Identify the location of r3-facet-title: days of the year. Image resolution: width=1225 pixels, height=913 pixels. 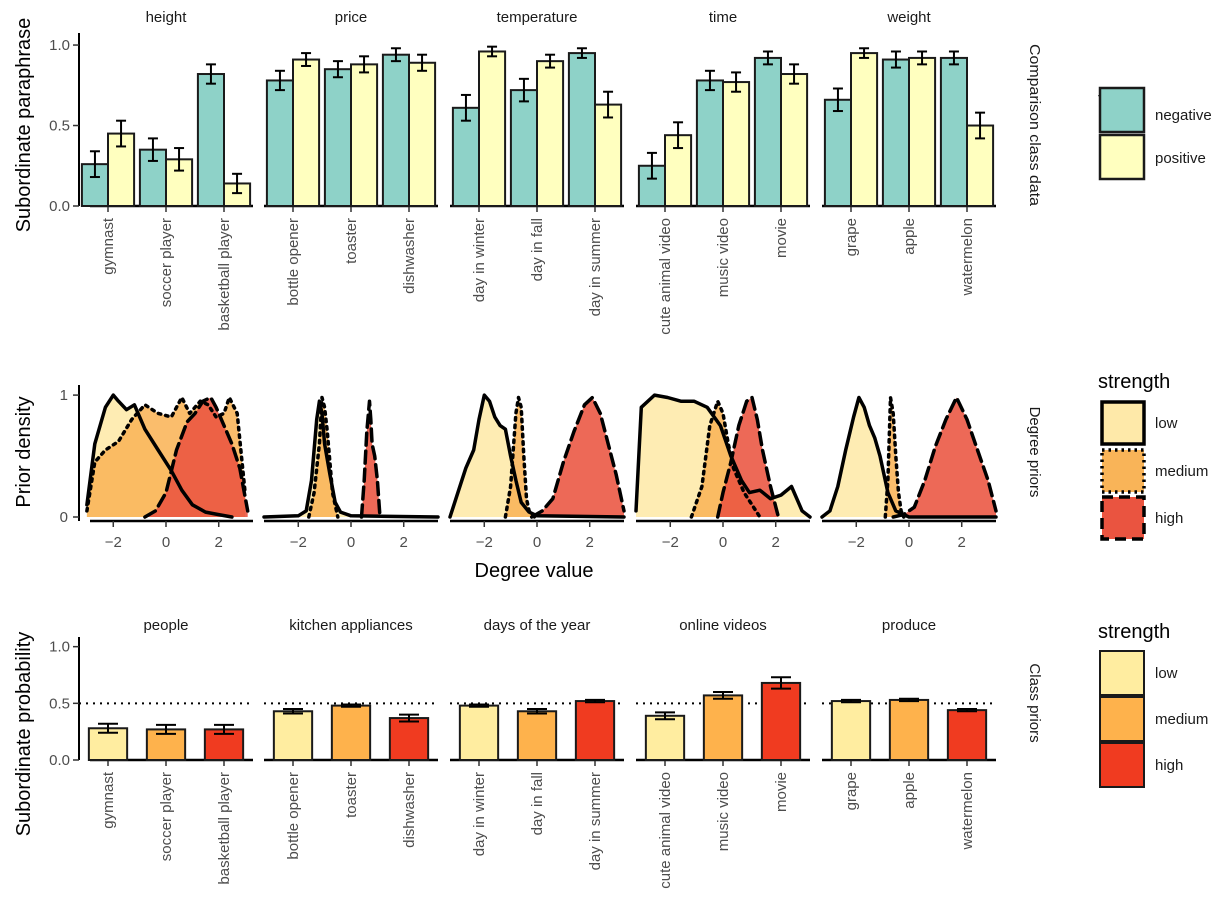
(537, 625).